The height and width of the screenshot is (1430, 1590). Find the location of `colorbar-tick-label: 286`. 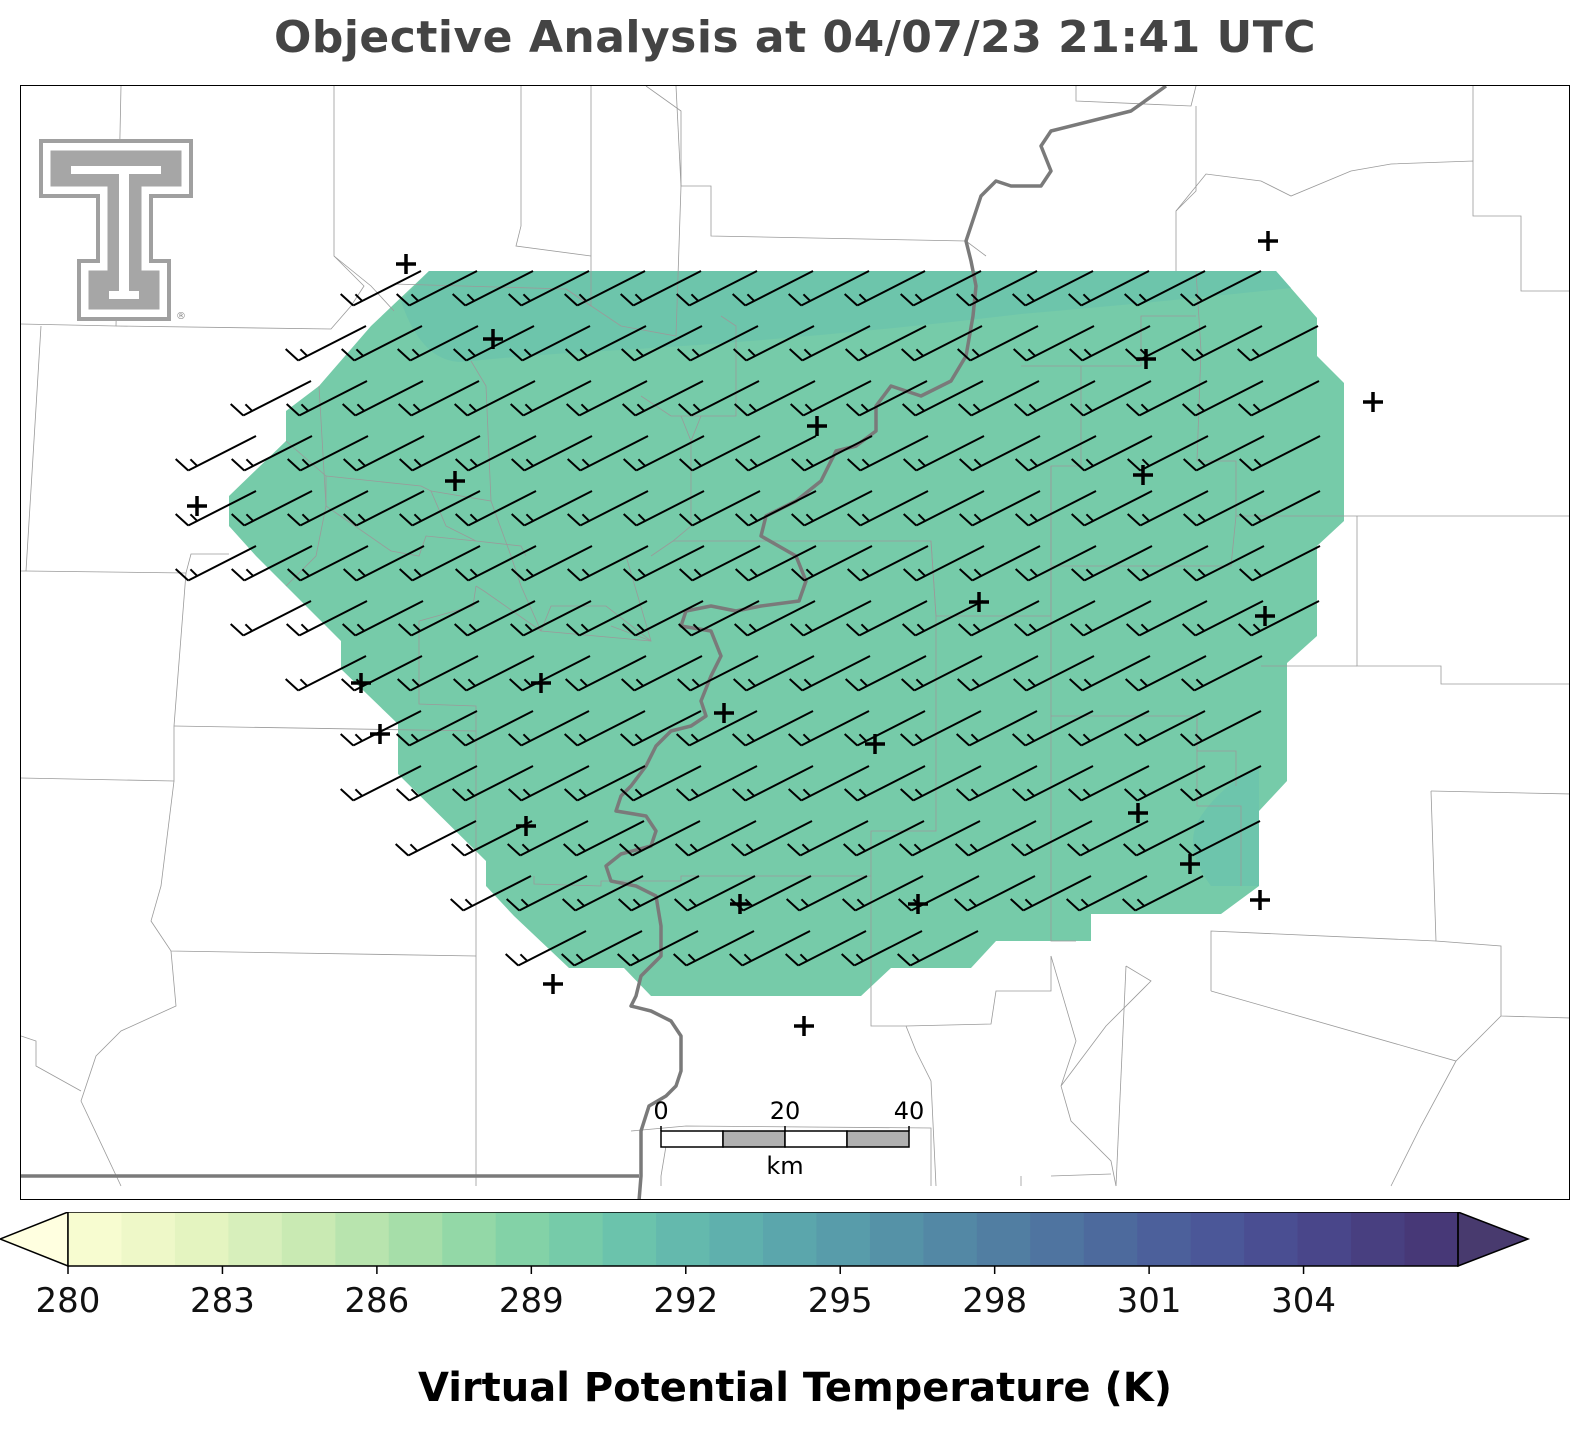

colorbar-tick-label: 286 is located at coordinates (376, 1301).